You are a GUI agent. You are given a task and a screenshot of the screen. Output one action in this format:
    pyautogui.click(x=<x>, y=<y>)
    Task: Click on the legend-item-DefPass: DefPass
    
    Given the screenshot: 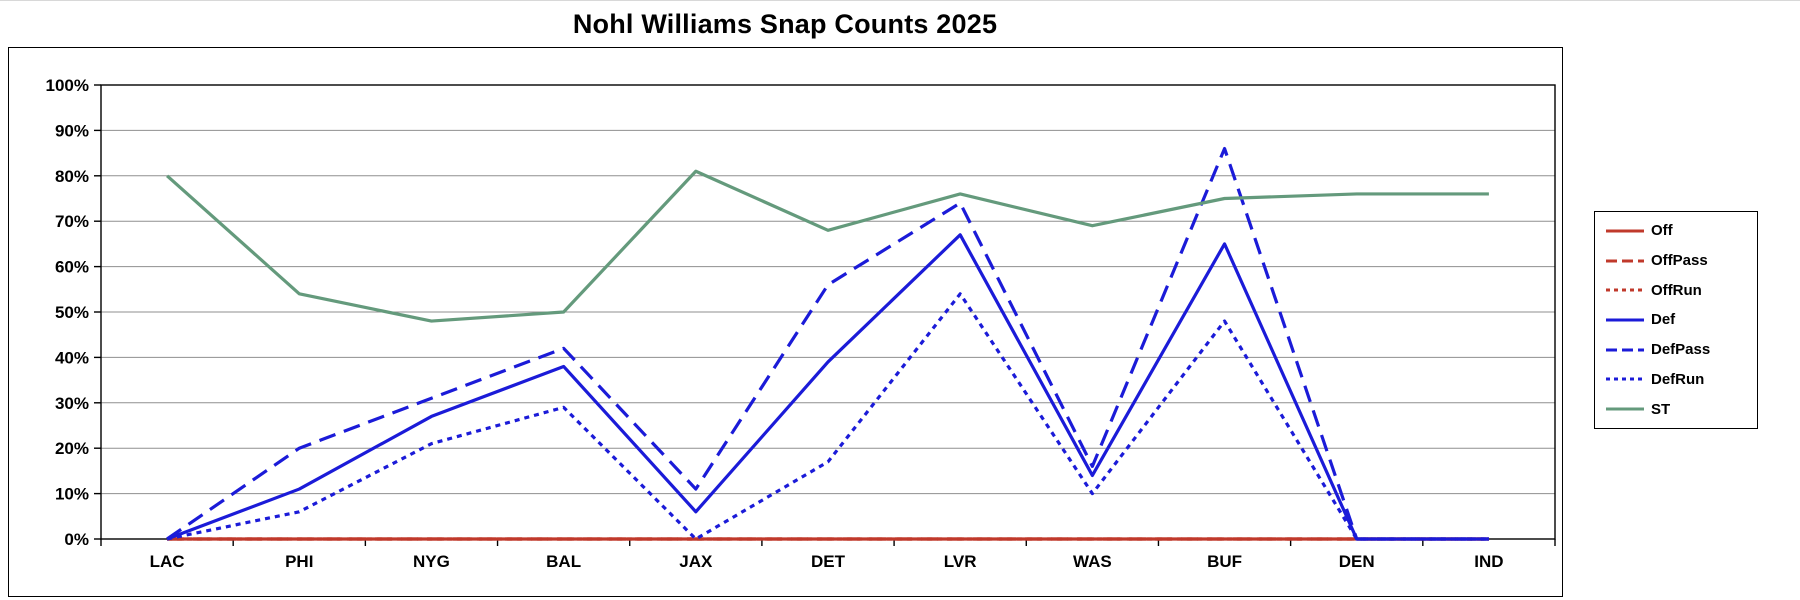 What is the action you would take?
    pyautogui.click(x=1681, y=349)
    